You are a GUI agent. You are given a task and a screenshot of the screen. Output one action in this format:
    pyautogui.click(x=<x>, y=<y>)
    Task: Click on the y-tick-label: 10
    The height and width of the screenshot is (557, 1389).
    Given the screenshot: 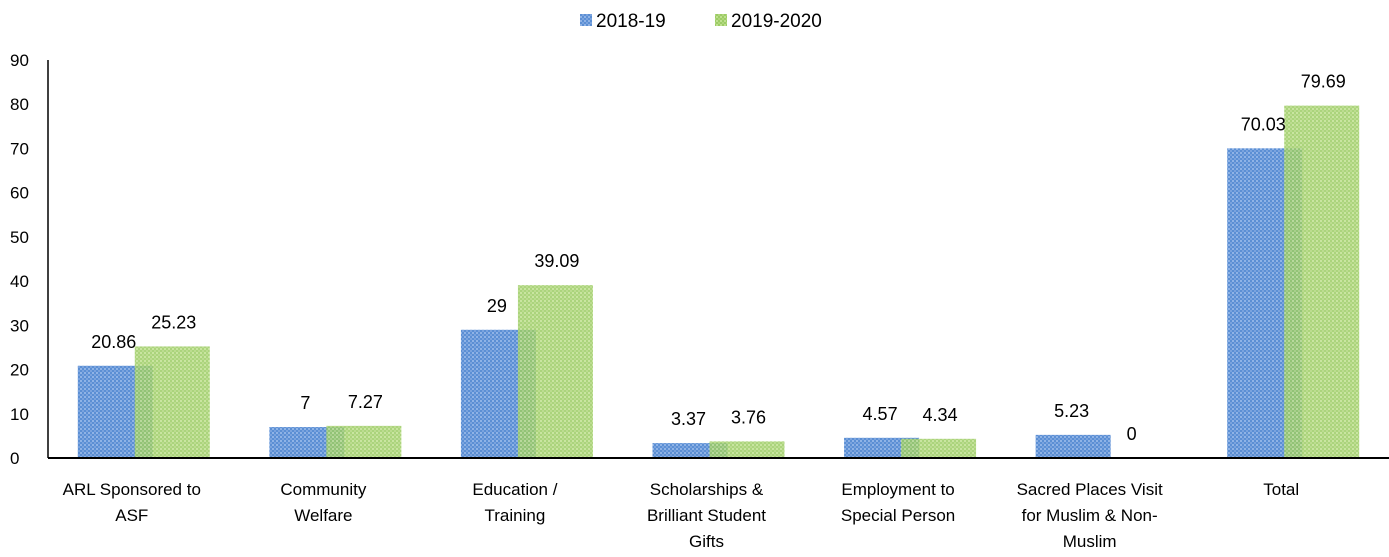 What is the action you would take?
    pyautogui.click(x=19, y=414)
    